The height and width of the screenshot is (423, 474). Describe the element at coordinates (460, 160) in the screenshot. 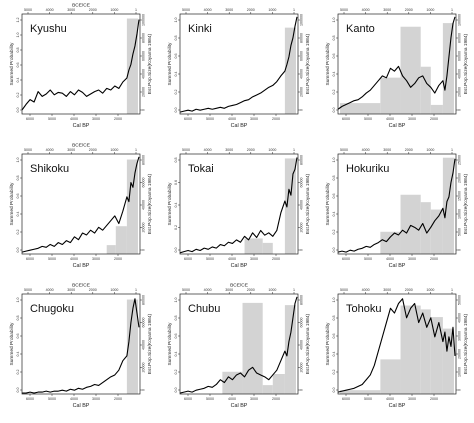

I see `right-tick-label: 25000` at that location.